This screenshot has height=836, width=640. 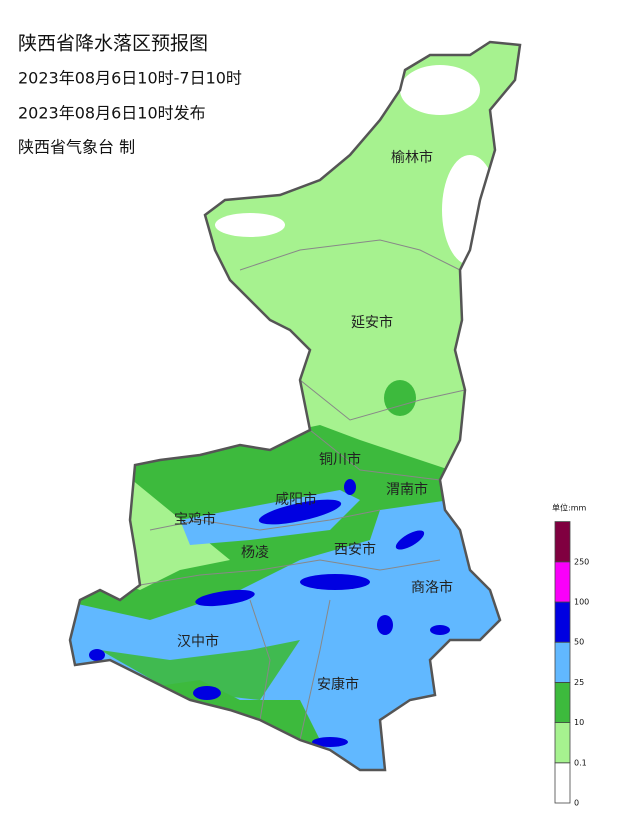 I want to click on legend: 单位:mm 0 0.1 10 25 50 100 250, so click(x=570, y=655).